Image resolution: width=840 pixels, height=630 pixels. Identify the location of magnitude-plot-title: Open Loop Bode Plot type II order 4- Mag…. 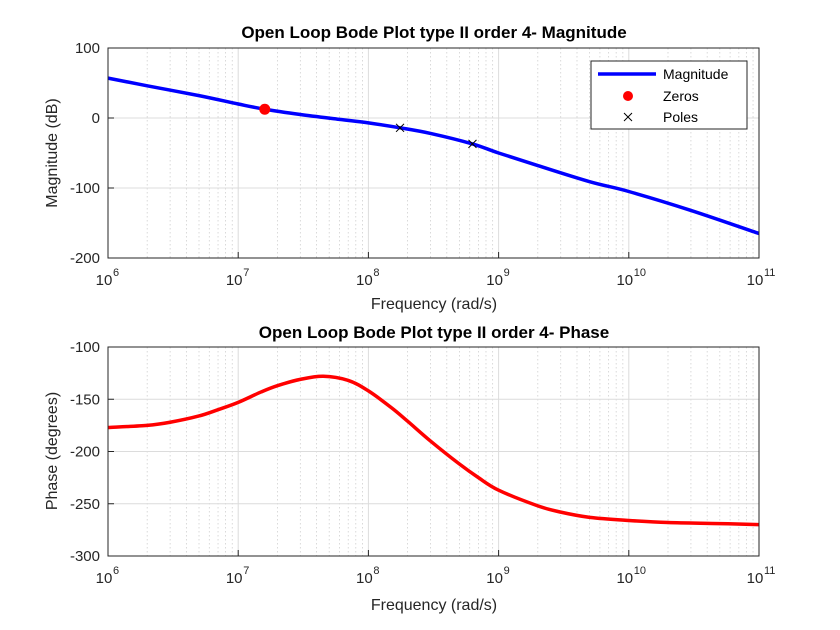
(433, 32).